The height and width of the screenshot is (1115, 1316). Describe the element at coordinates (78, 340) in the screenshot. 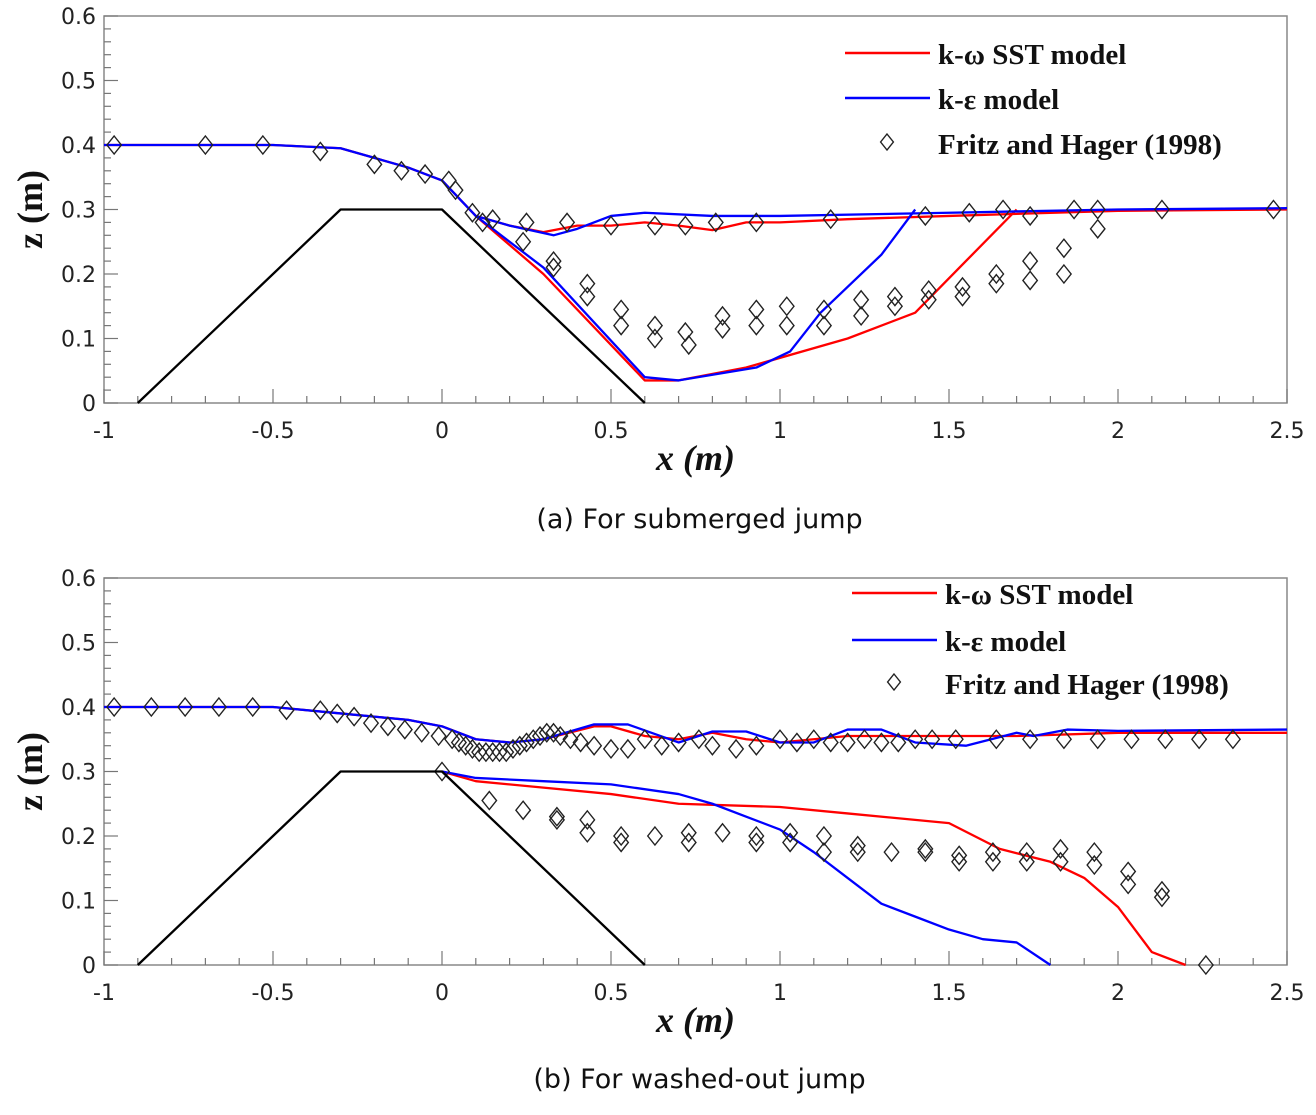

I see `y-tick-label: 0.1` at that location.